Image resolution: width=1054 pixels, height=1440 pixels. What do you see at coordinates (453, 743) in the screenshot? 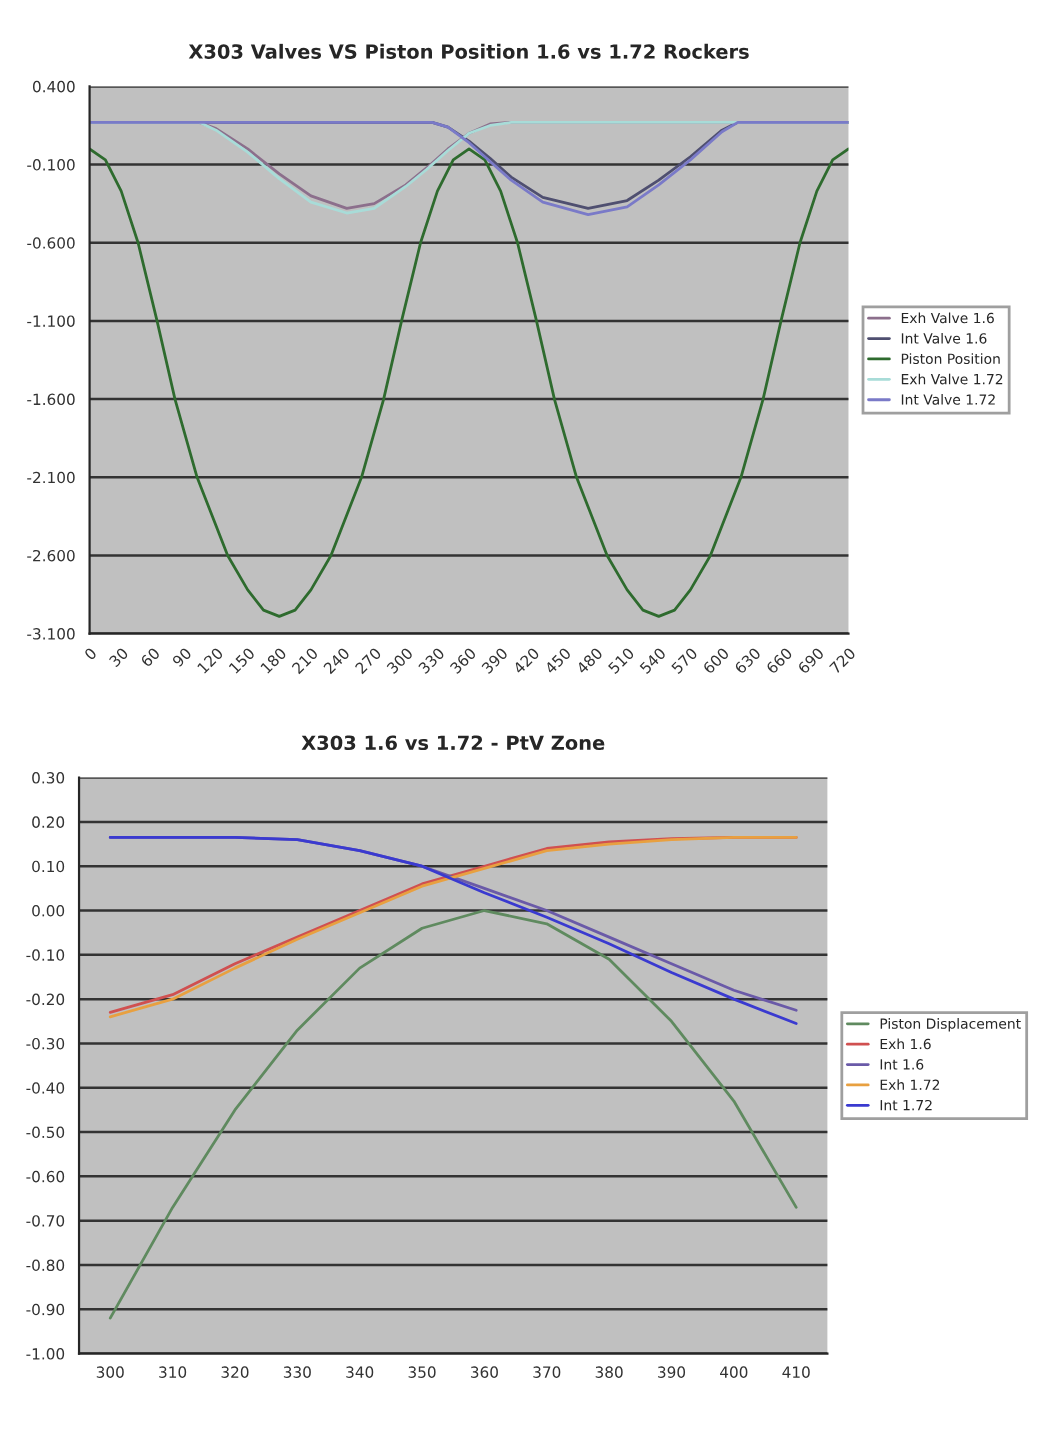
I see `chart-title: X303 1.6 vs 1.72 - PtV Zone` at bounding box center [453, 743].